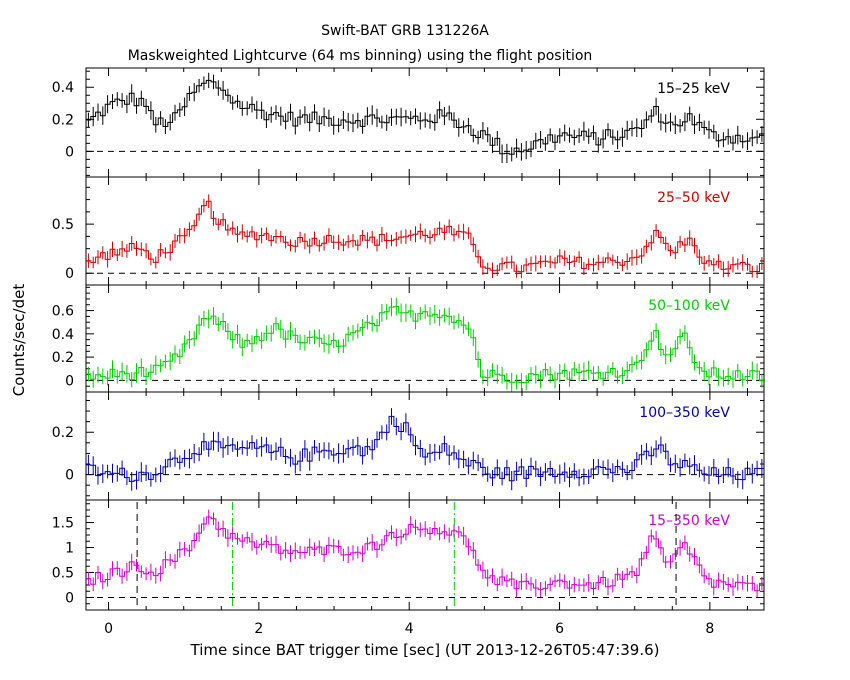  I want to click on error-bars, so click(425, 236).